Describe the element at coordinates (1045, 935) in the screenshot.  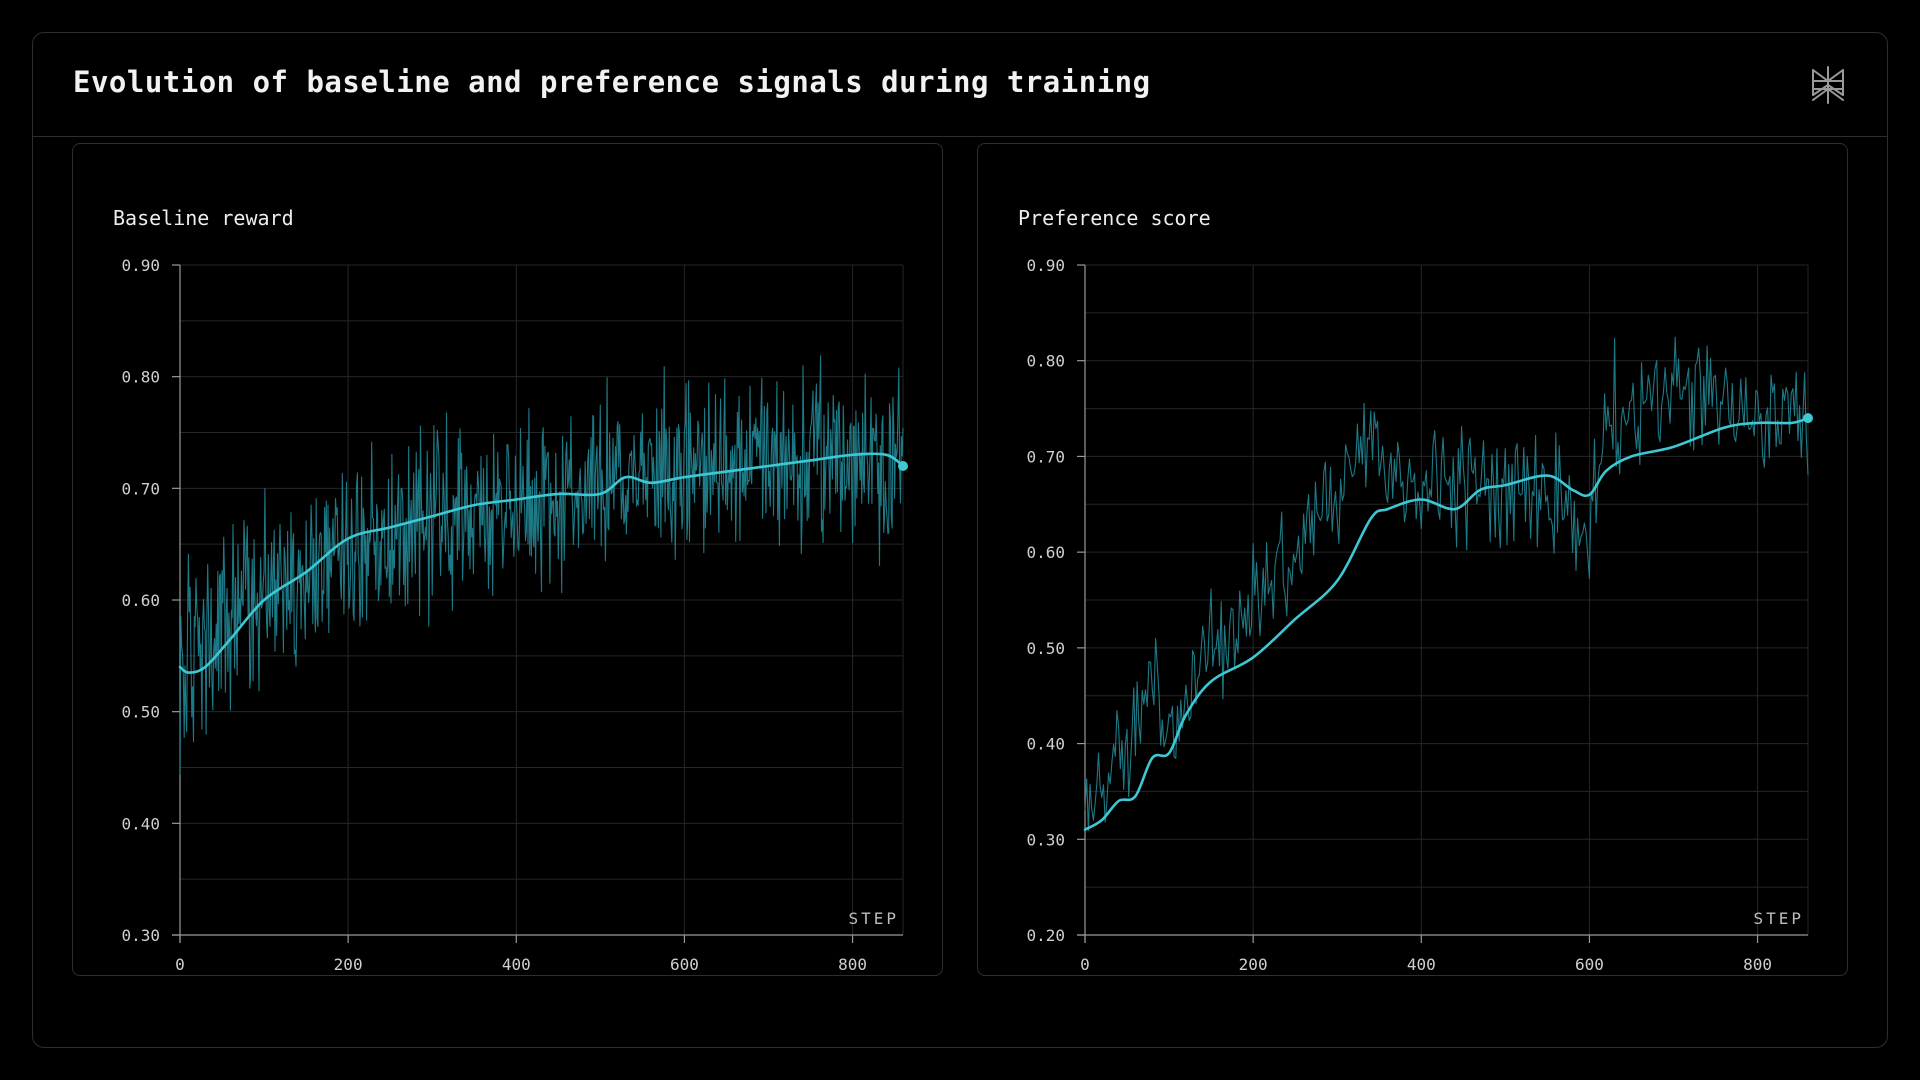
I see `y-tick-label: 0.20` at that location.